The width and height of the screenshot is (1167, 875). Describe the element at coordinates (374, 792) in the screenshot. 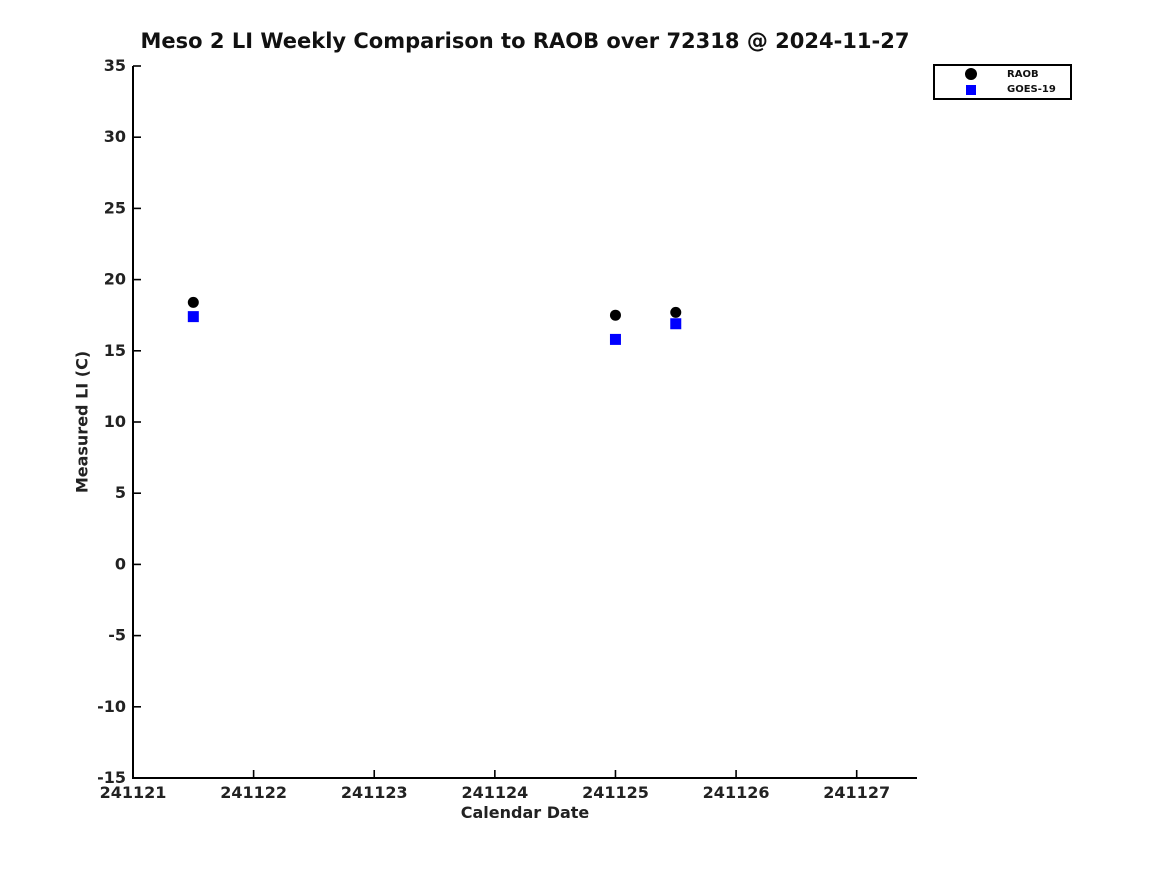

I see `x-tick-label: 241123` at that location.